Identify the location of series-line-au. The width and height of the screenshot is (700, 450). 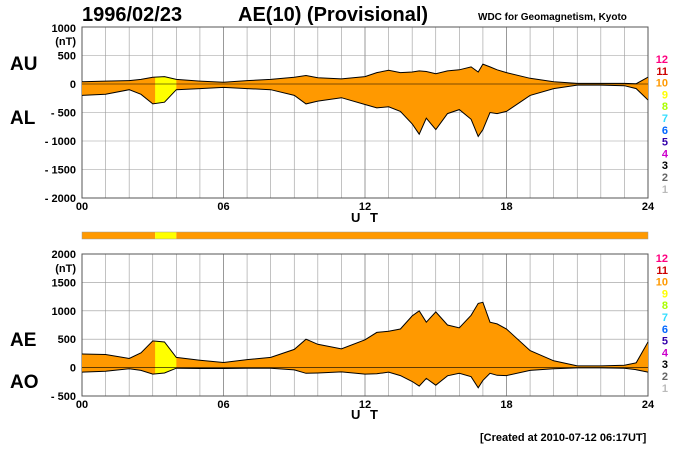
(365, 74).